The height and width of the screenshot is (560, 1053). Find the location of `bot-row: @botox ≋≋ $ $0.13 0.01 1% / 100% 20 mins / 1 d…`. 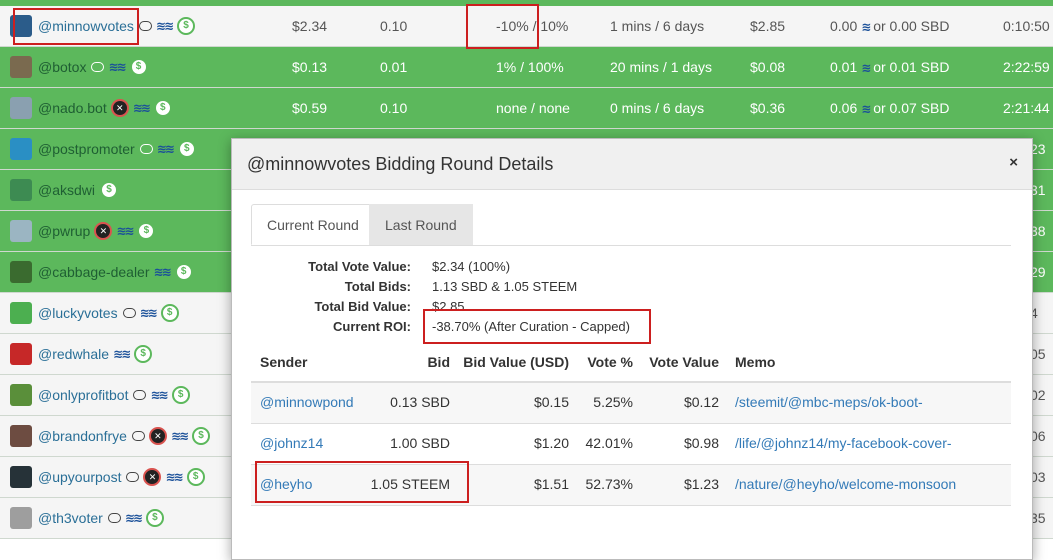

bot-row: @botox ≋≋ $ $0.13 0.01 1% / 100% 20 mins / 1 d… is located at coordinates (526, 67).